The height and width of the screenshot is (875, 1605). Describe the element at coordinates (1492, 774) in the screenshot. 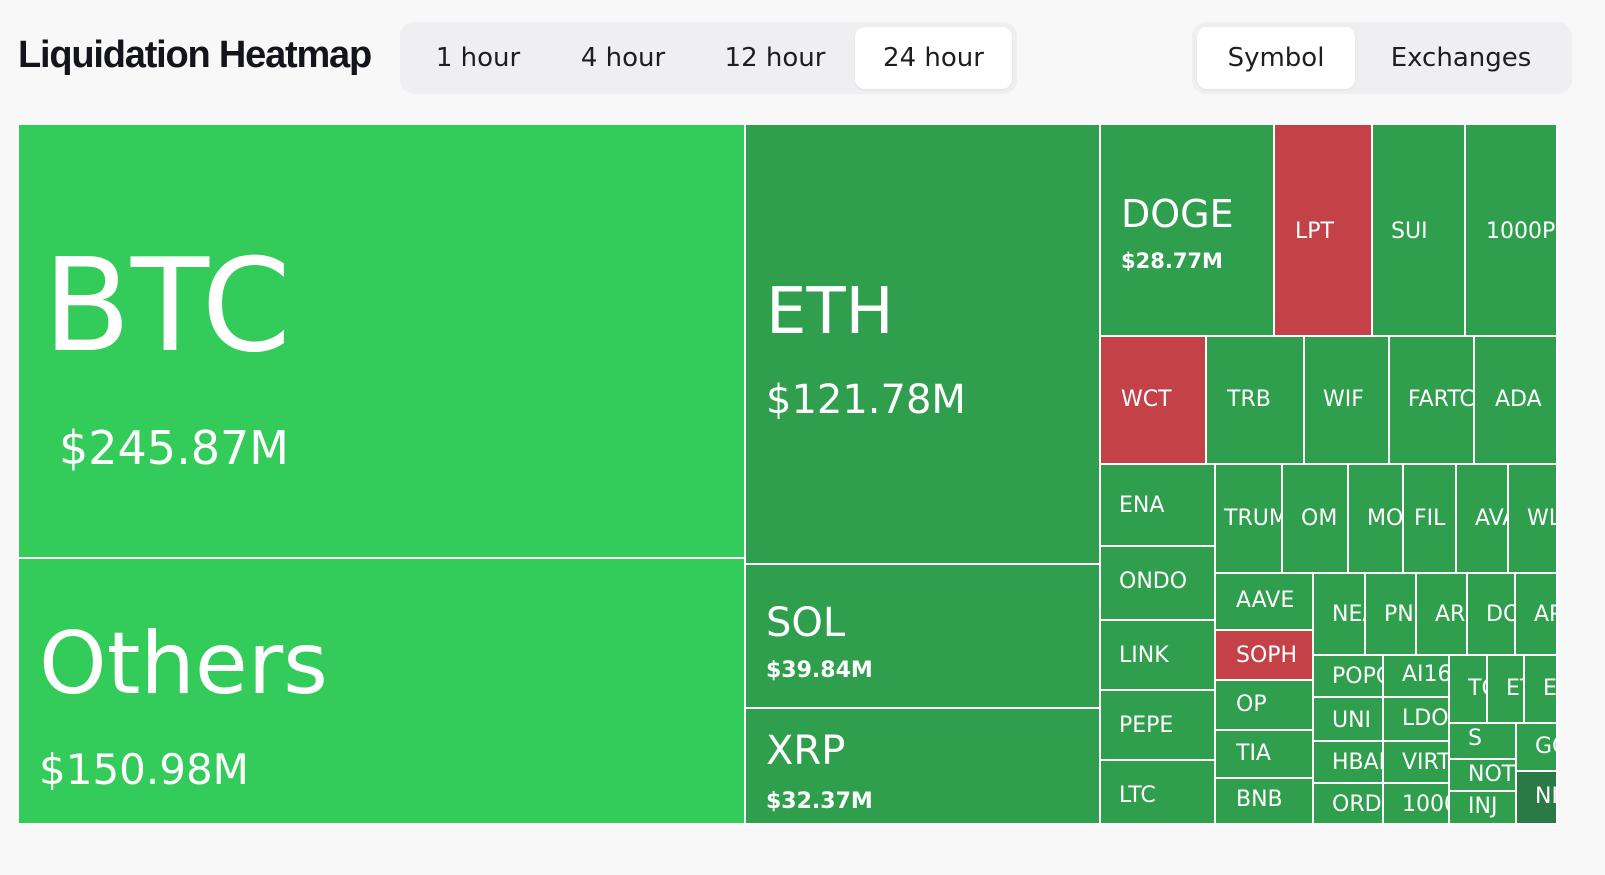

I see `tile-symbol: NOT` at that location.